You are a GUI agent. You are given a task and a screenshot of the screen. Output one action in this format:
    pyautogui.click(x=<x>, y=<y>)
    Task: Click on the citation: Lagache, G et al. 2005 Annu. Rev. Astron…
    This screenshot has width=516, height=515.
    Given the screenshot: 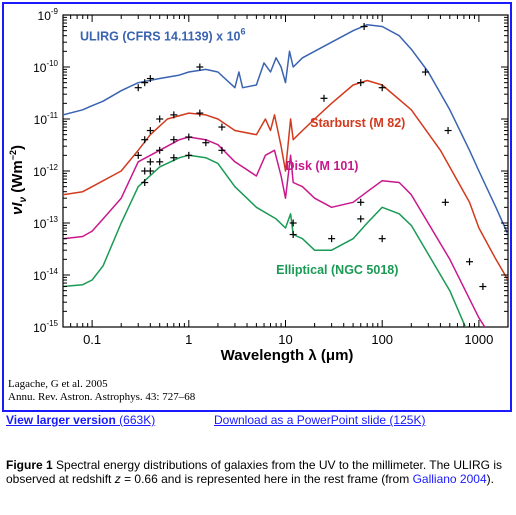 What is the action you would take?
    pyautogui.click(x=101, y=391)
    